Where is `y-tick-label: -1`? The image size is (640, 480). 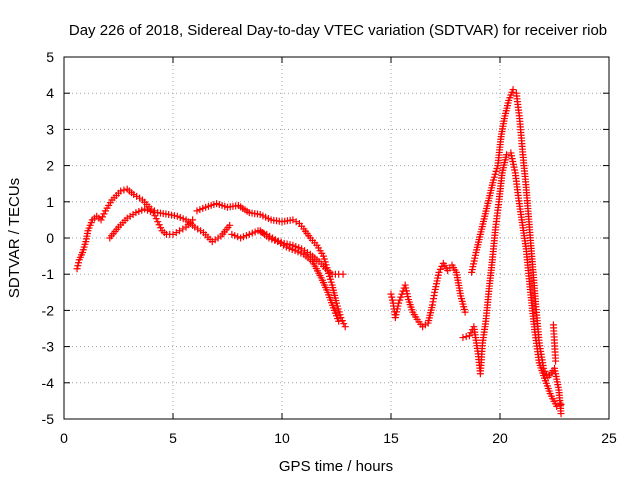 y-tick-label: -1 is located at coordinates (48, 274).